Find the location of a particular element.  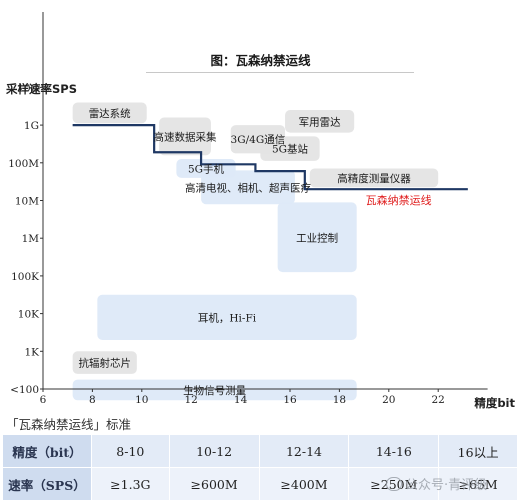

wechat-icon is located at coordinates (394, 484).